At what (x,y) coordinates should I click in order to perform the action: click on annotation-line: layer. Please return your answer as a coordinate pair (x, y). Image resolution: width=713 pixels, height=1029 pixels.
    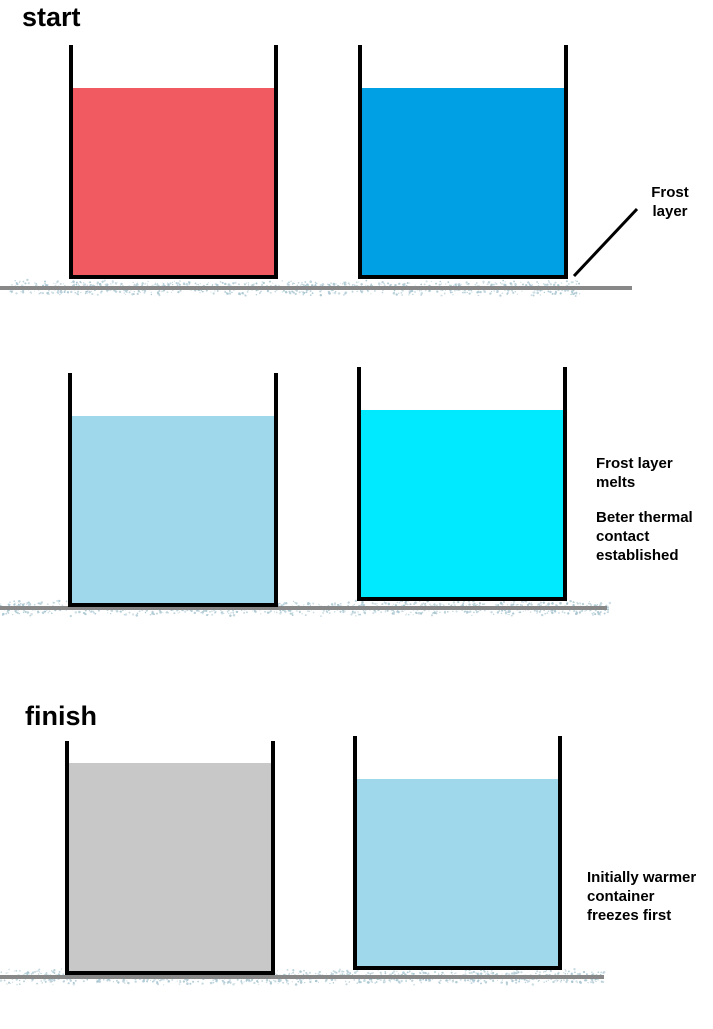
    Looking at the image, I should click on (670, 211).